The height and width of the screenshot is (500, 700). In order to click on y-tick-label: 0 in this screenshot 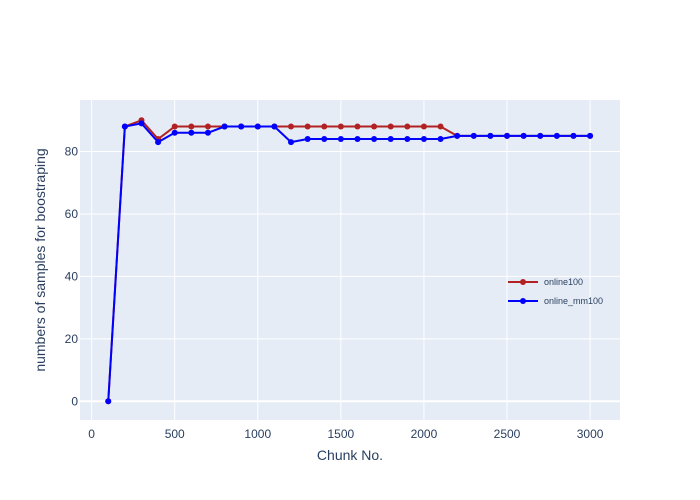, I will do `click(74, 401)`.